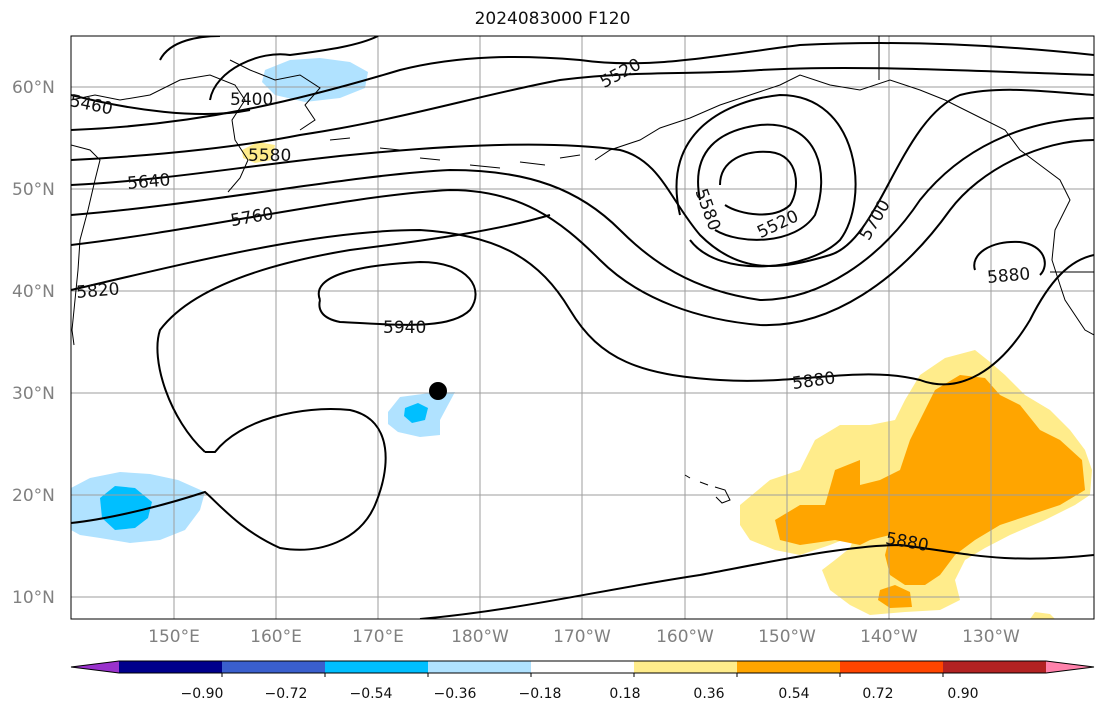 The height and width of the screenshot is (712, 1105). Describe the element at coordinates (33, 343) in the screenshot. I see `latitude-labels: 60°N 50°N 40°N 30°N 20°N 10°N` at that location.